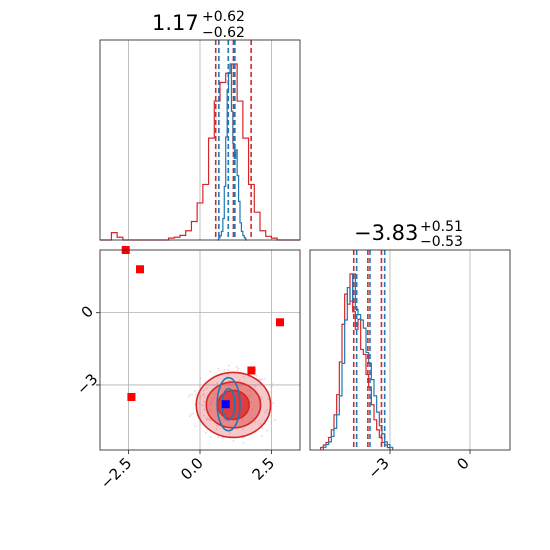 The height and width of the screenshot is (550, 550). I want to click on hist2-title-value: −3.83, so click(386, 233).